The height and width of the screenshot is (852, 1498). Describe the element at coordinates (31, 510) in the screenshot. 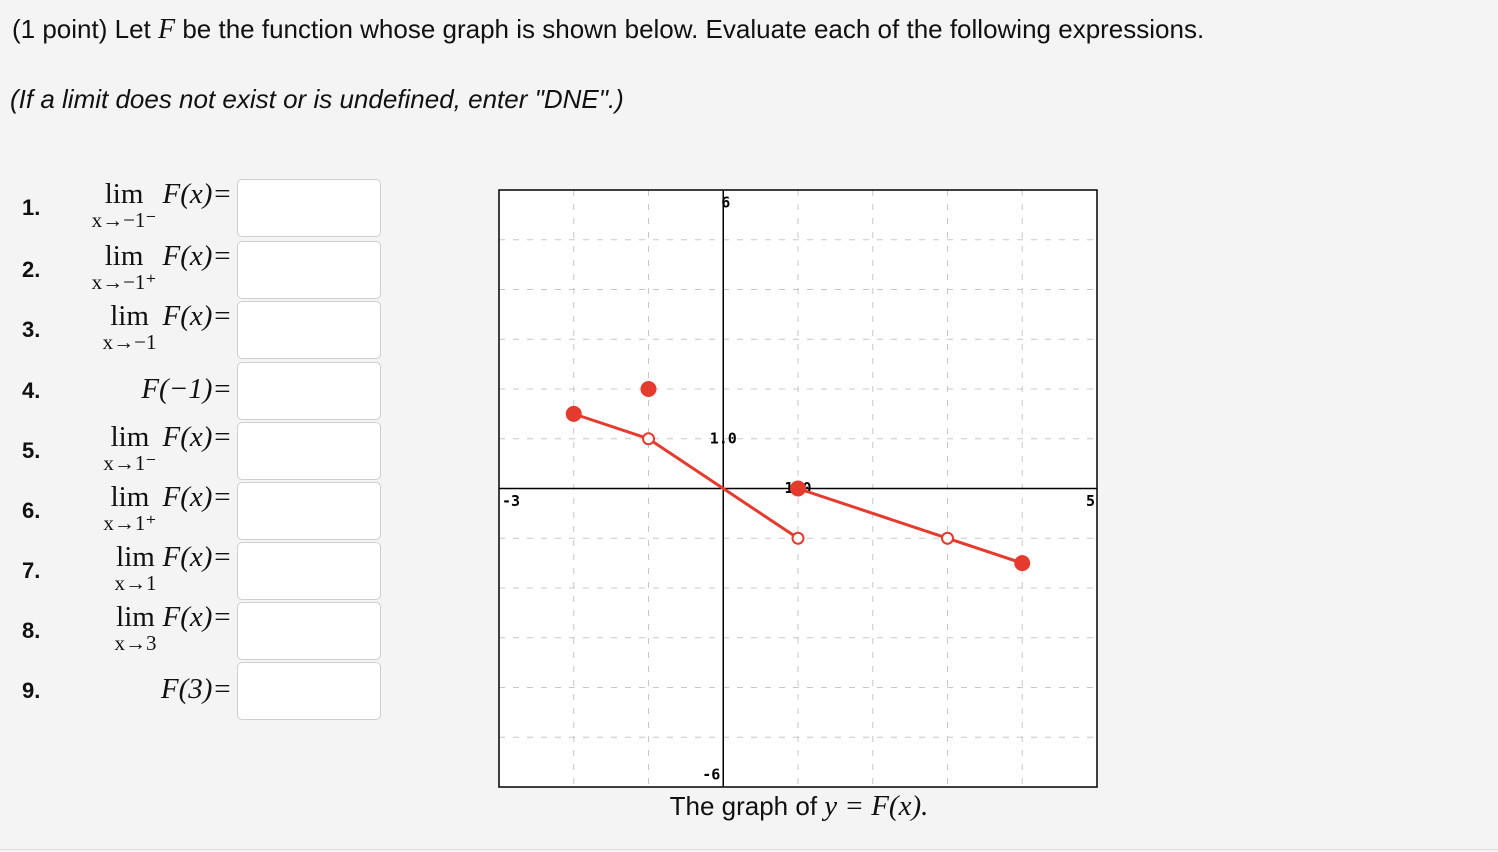

I see `question-number: 6.` at that location.